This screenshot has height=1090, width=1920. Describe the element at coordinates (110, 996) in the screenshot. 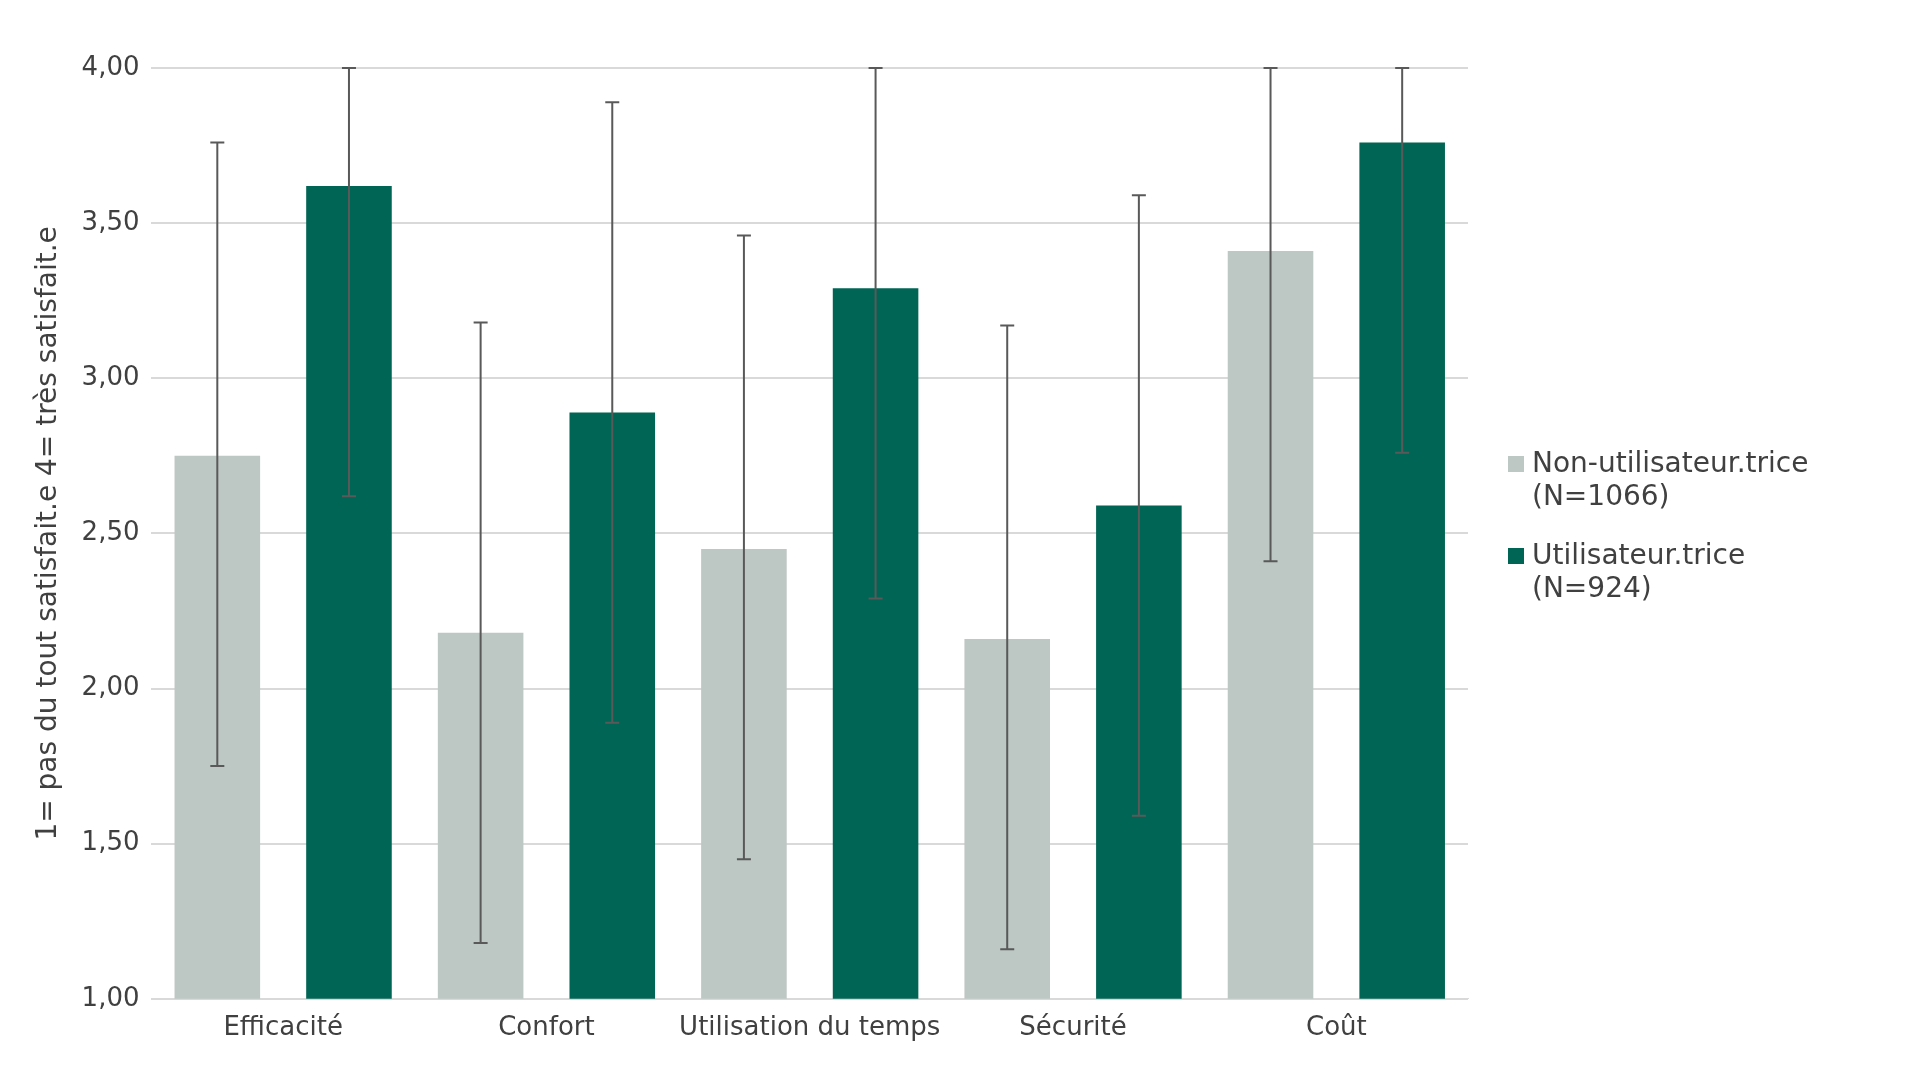

I see `y-tick-label: 1,00` at that location.